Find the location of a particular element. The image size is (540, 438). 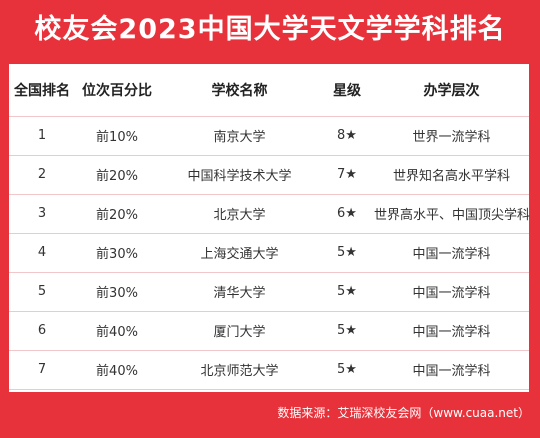

data-source-note: 数据来源：艾瑞深校友会网（www.cuaa.net） is located at coordinates (403, 413).